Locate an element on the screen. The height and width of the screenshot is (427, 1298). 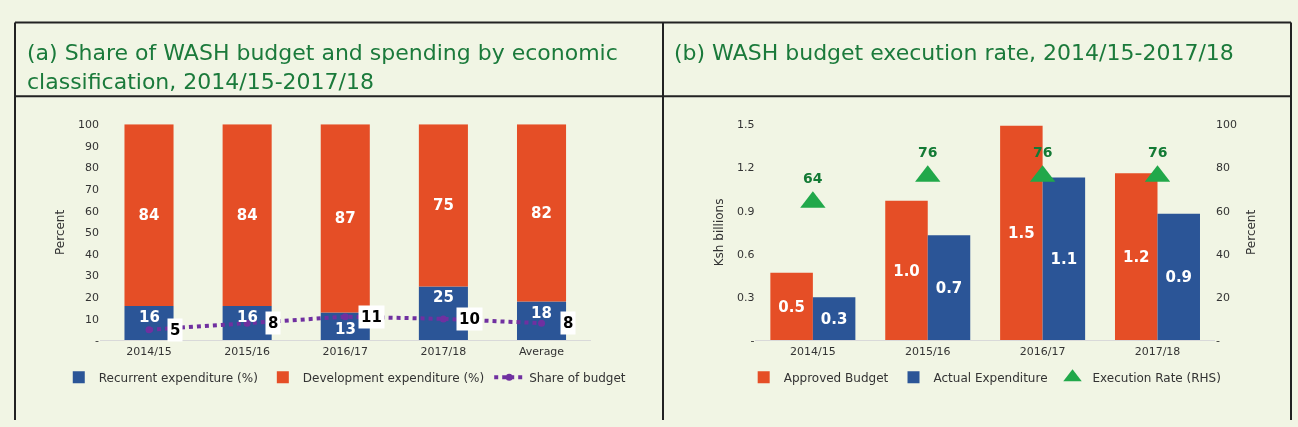
legend-label: Actual Expenditure is located at coordinates (990, 378).